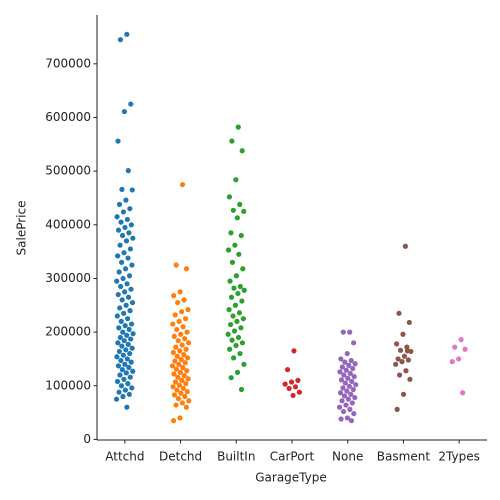  What do you see at coordinates (68, 385) in the screenshot?
I see `y-tick-label: 100000` at bounding box center [68, 385].